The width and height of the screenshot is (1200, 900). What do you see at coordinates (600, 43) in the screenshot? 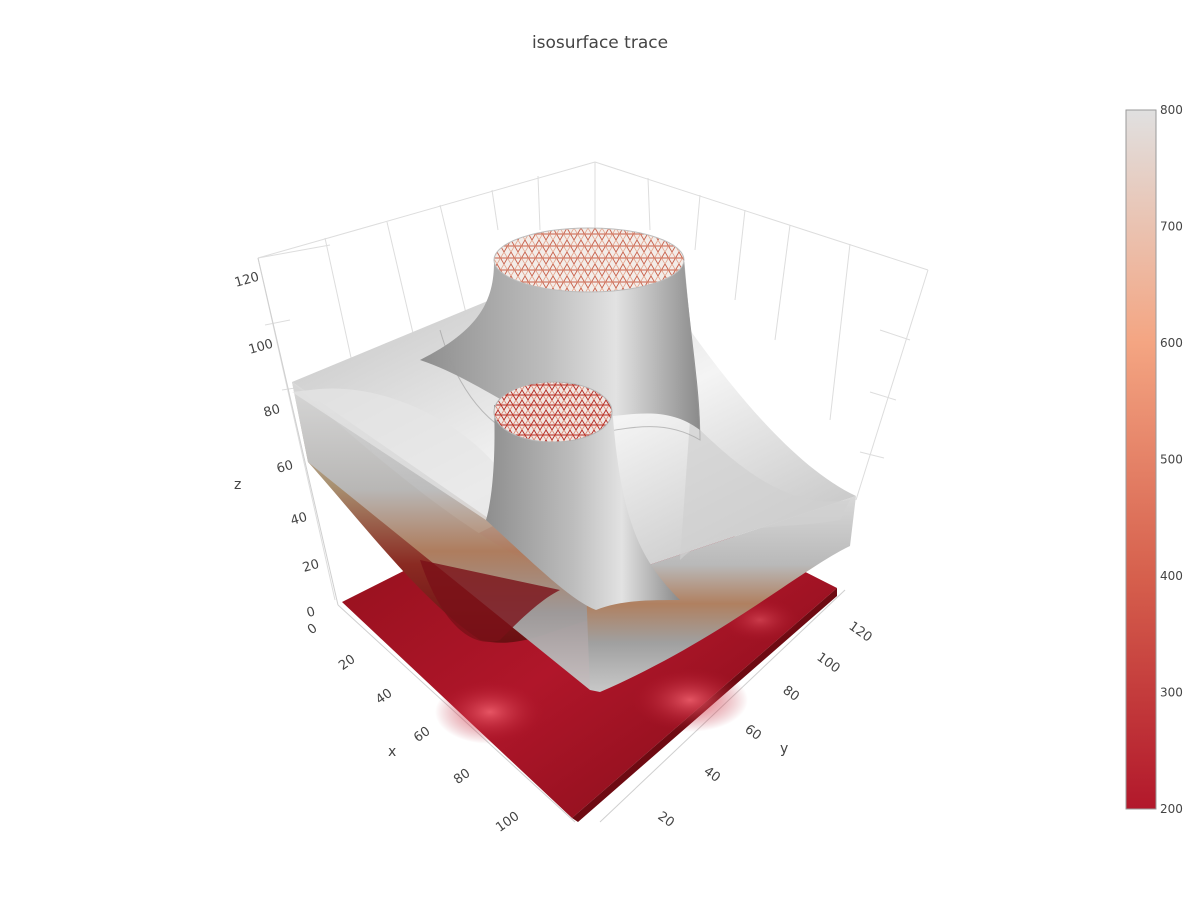
I see `chart-title: isosurface trace` at bounding box center [600, 43].